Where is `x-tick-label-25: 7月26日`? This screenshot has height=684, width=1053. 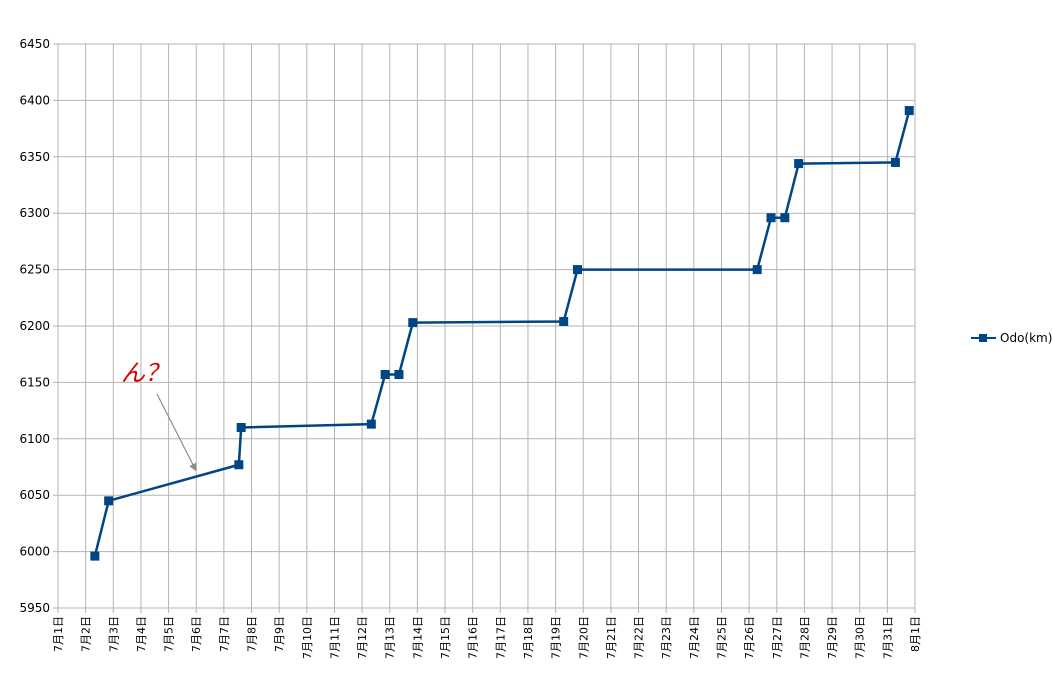 x-tick-label-25: 7月26日 is located at coordinates (749, 637).